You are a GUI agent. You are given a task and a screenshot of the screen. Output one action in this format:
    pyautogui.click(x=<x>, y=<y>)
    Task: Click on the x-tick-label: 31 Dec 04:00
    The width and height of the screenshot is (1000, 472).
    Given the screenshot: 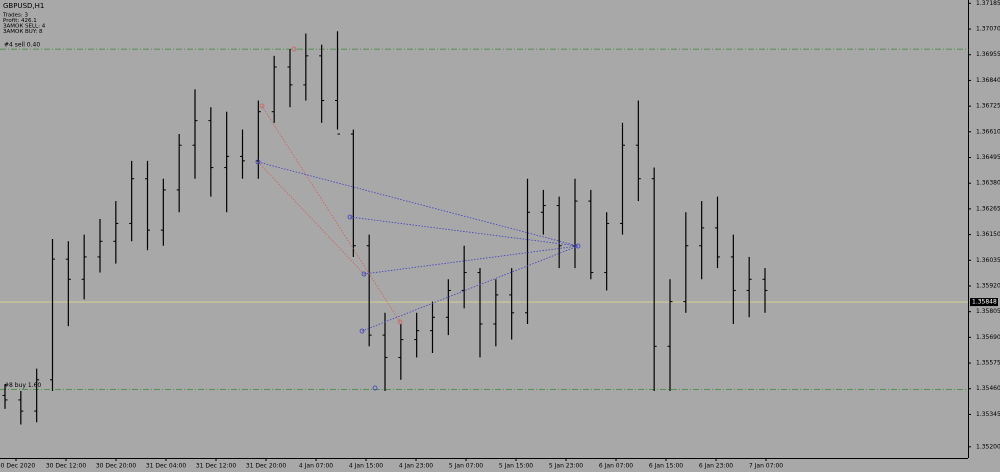 What is the action you would take?
    pyautogui.click(x=166, y=466)
    